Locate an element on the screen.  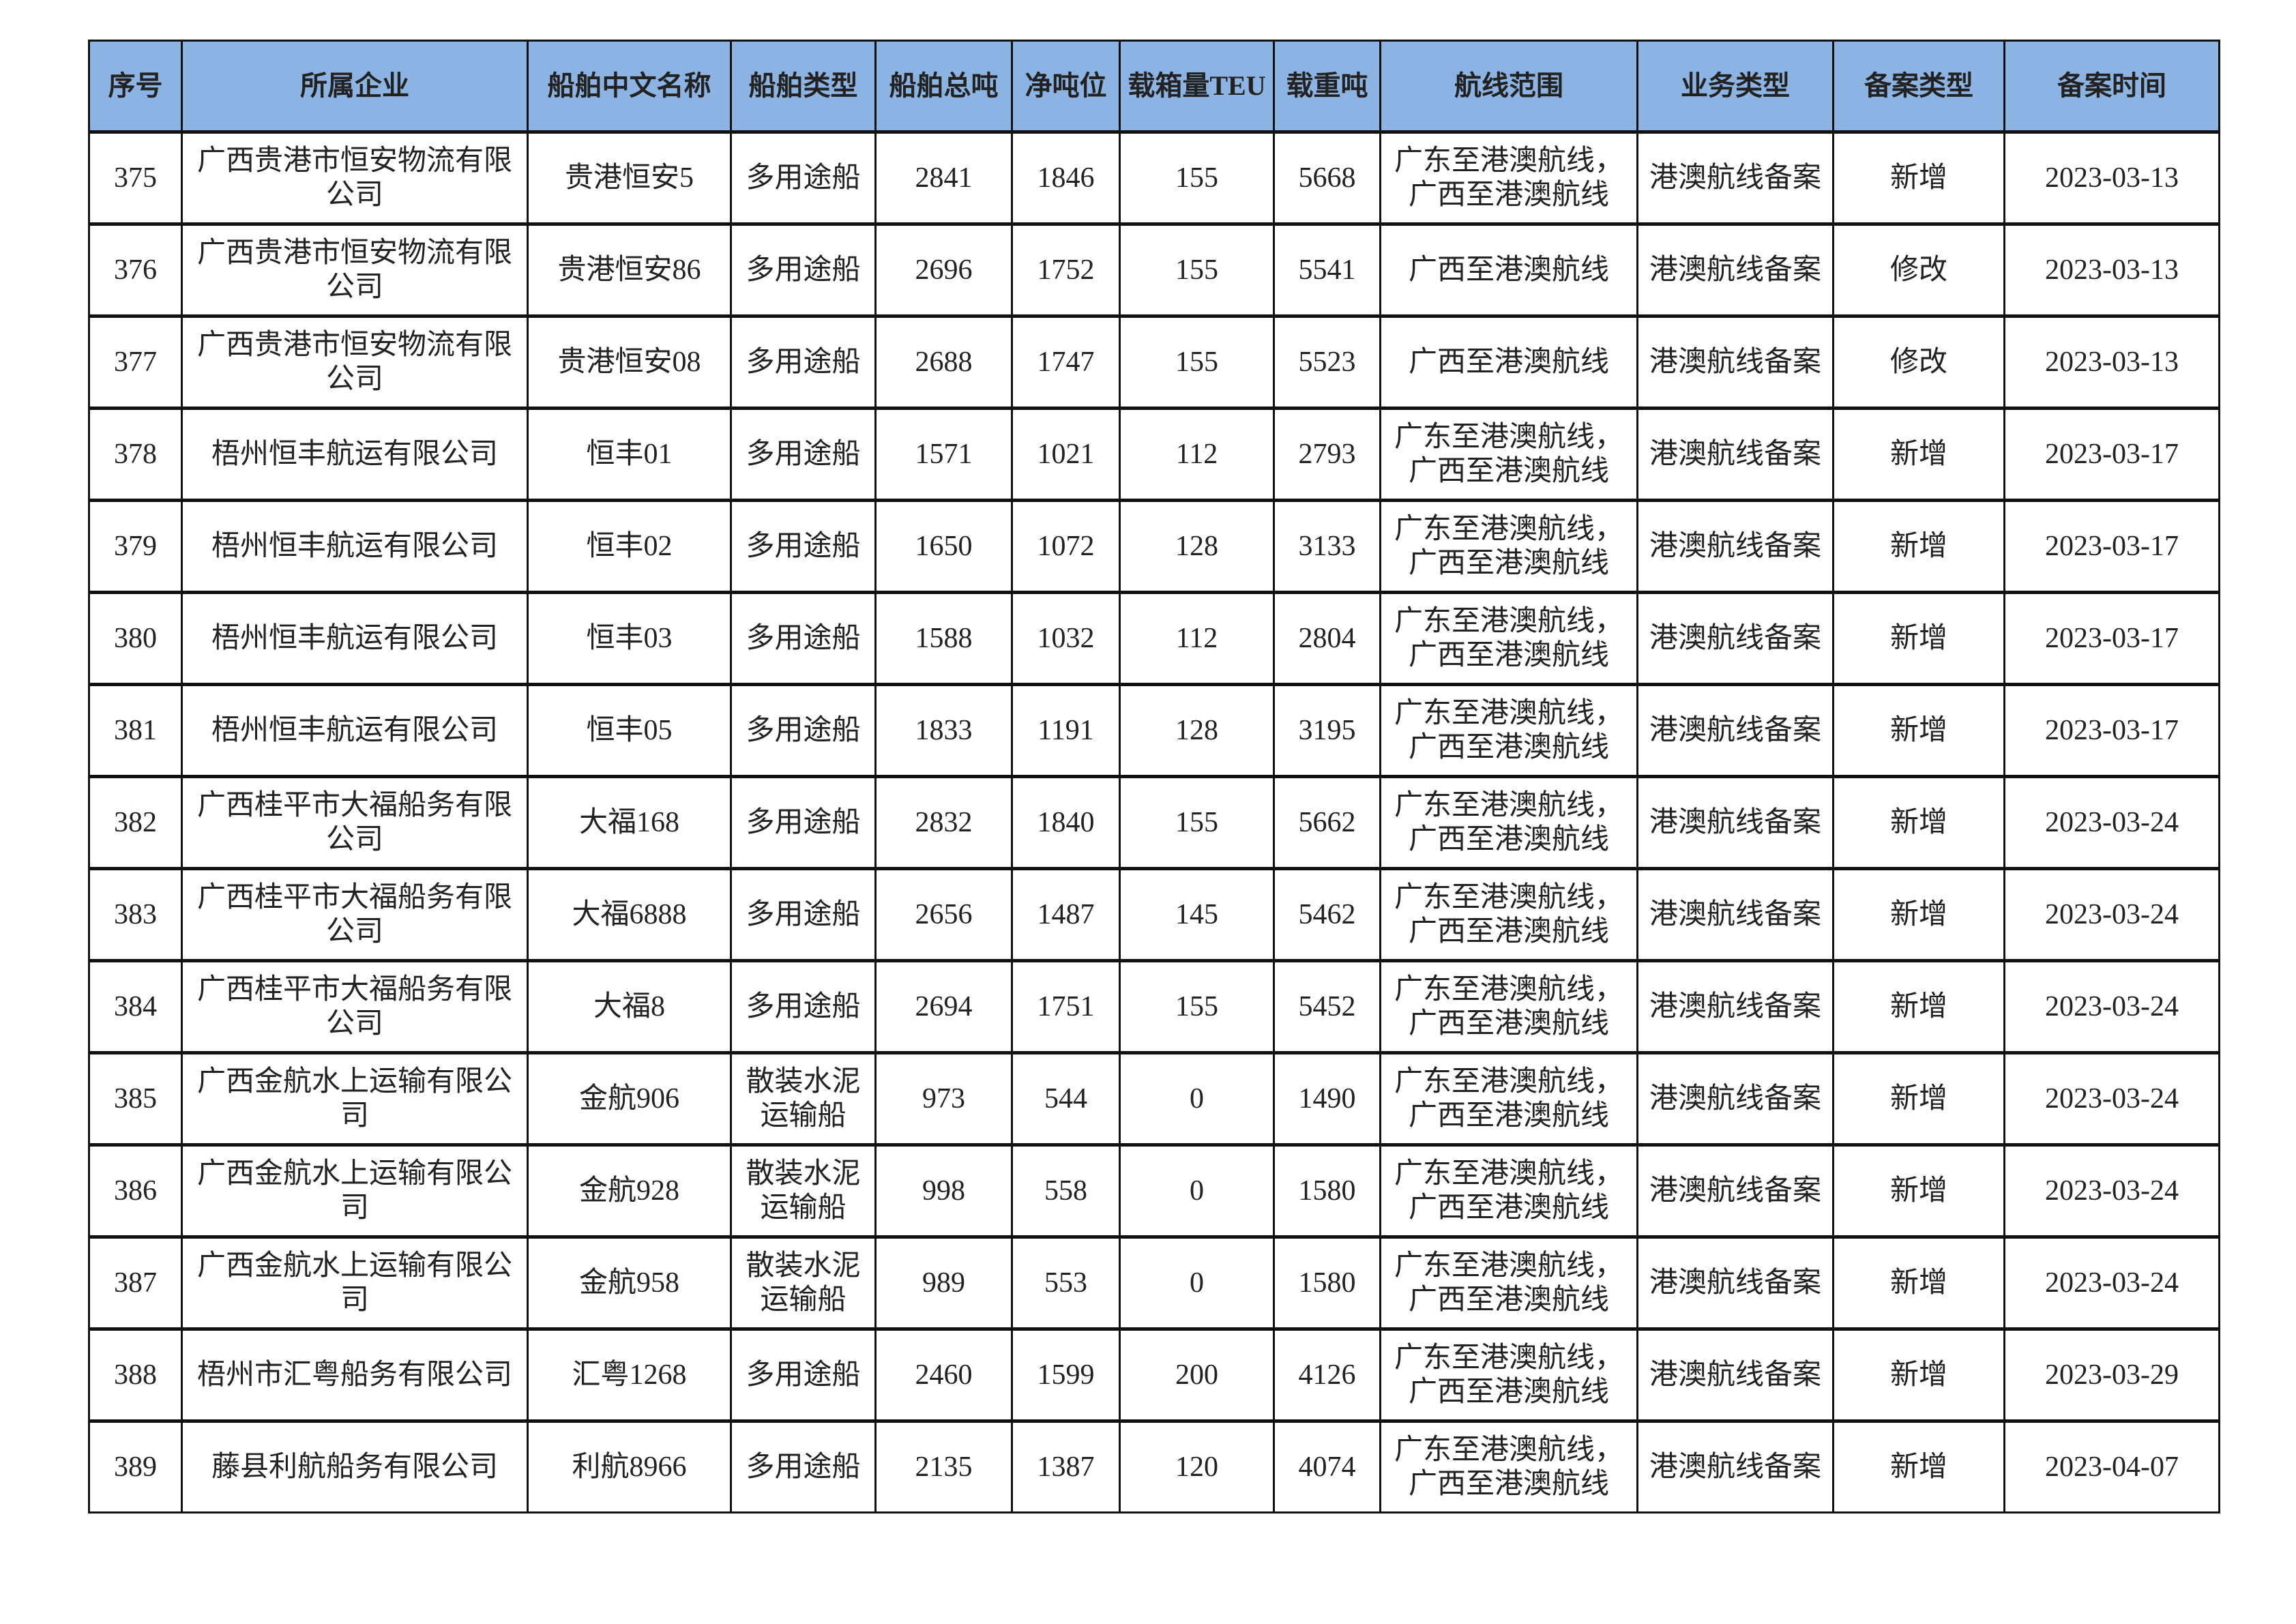
cell-company: 广西桂平市大福船务有限公司 is located at coordinates (355, 914).